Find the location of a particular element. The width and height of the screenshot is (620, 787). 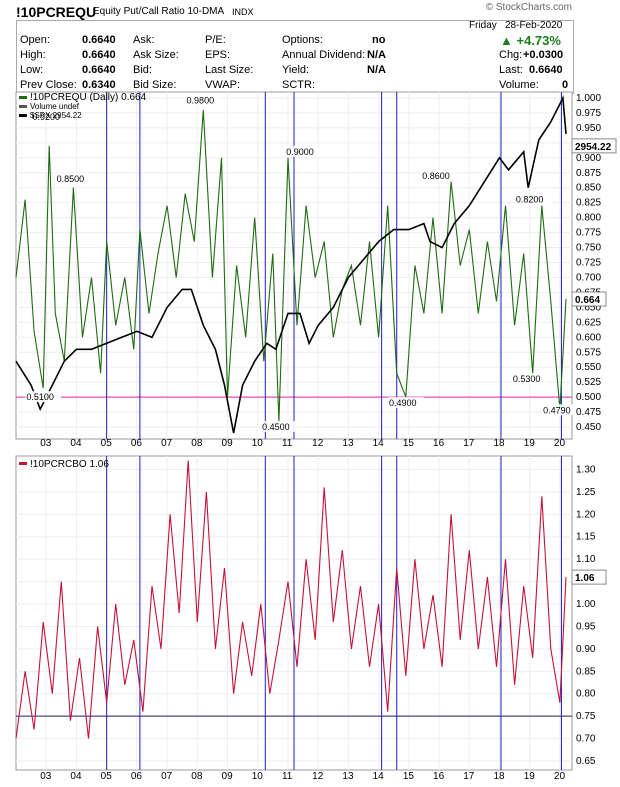

yield-value: N/A is located at coordinates (376, 70).